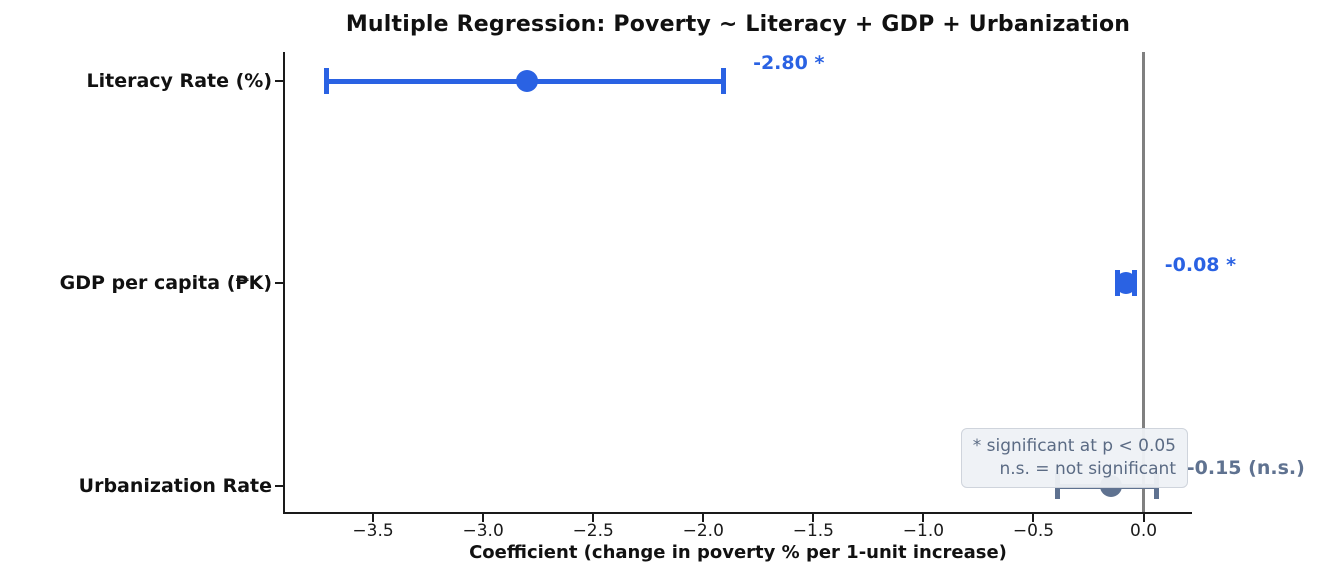 The image size is (1336, 582). I want to click on x-tick-label: −0.5, so click(1033, 531).